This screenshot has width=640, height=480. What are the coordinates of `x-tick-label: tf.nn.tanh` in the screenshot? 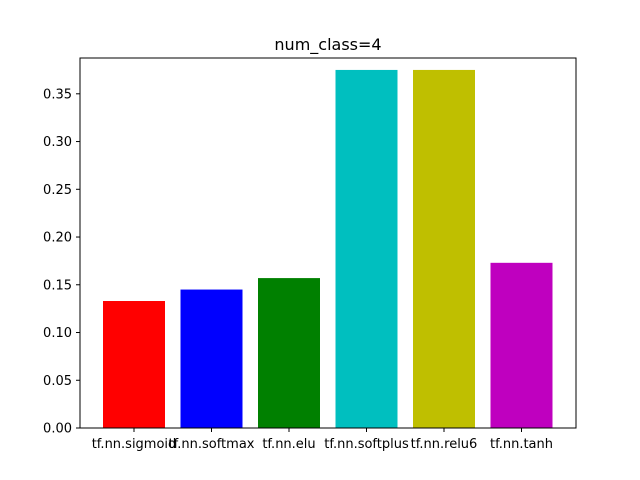 It's located at (521, 444).